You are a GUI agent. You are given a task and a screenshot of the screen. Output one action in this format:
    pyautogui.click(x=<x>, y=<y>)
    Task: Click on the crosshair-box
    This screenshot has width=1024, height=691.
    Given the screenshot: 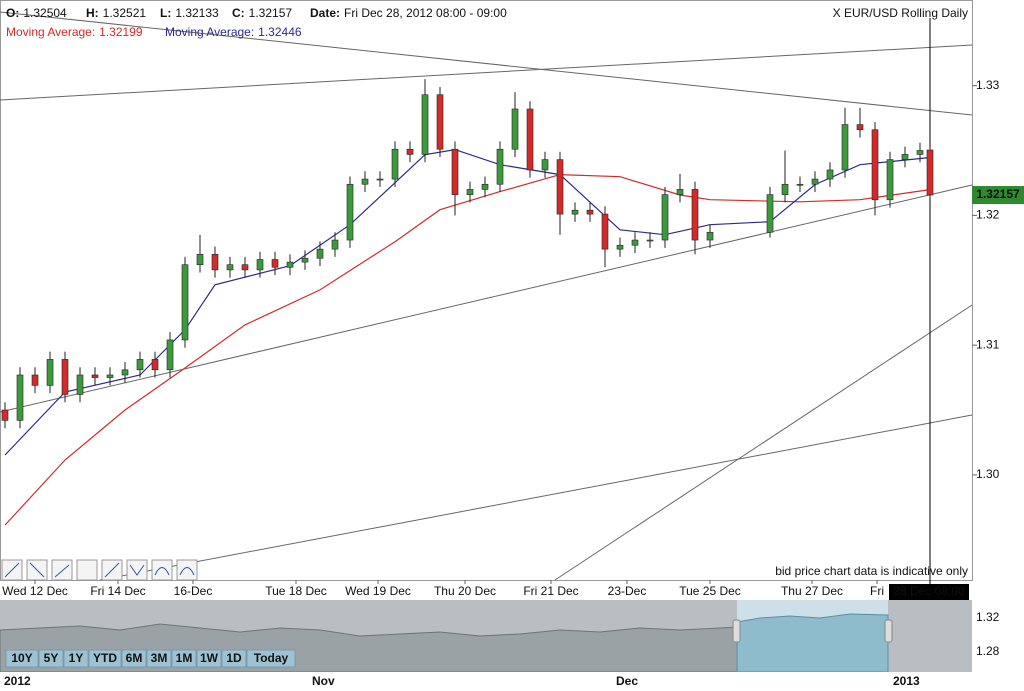 What is the action you would take?
    pyautogui.click(x=929, y=592)
    